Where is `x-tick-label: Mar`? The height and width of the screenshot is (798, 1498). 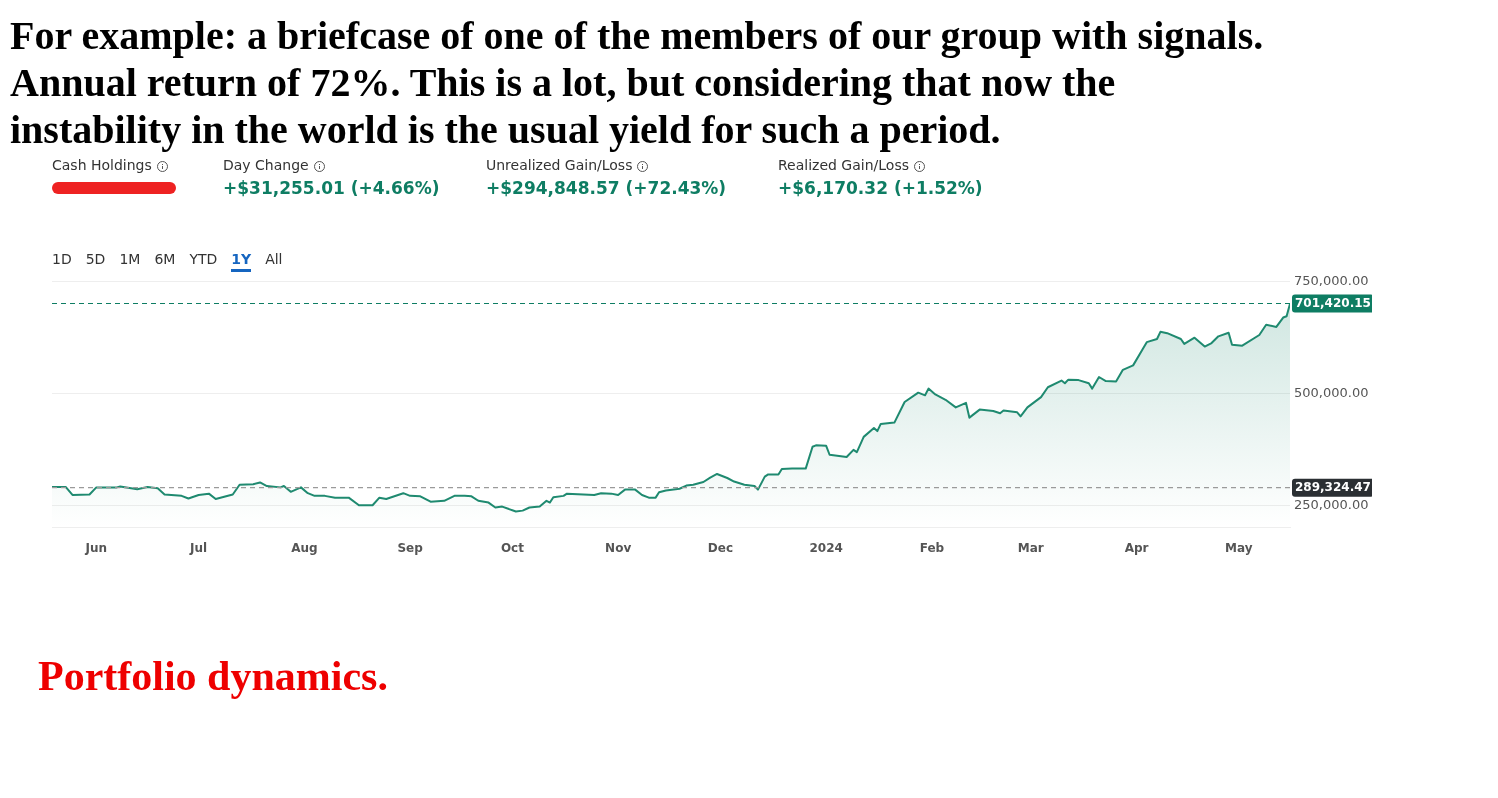 x-tick-label: Mar is located at coordinates (1030, 547).